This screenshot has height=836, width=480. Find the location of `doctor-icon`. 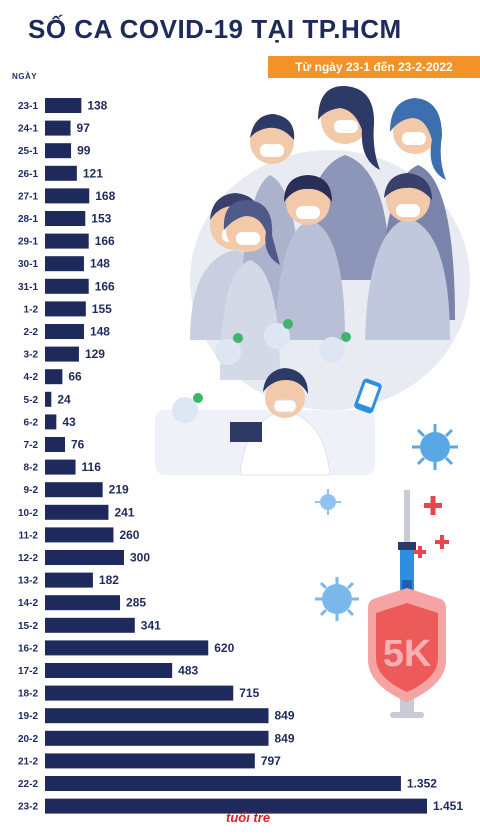

doctor-icon is located at coordinates (265, 422).